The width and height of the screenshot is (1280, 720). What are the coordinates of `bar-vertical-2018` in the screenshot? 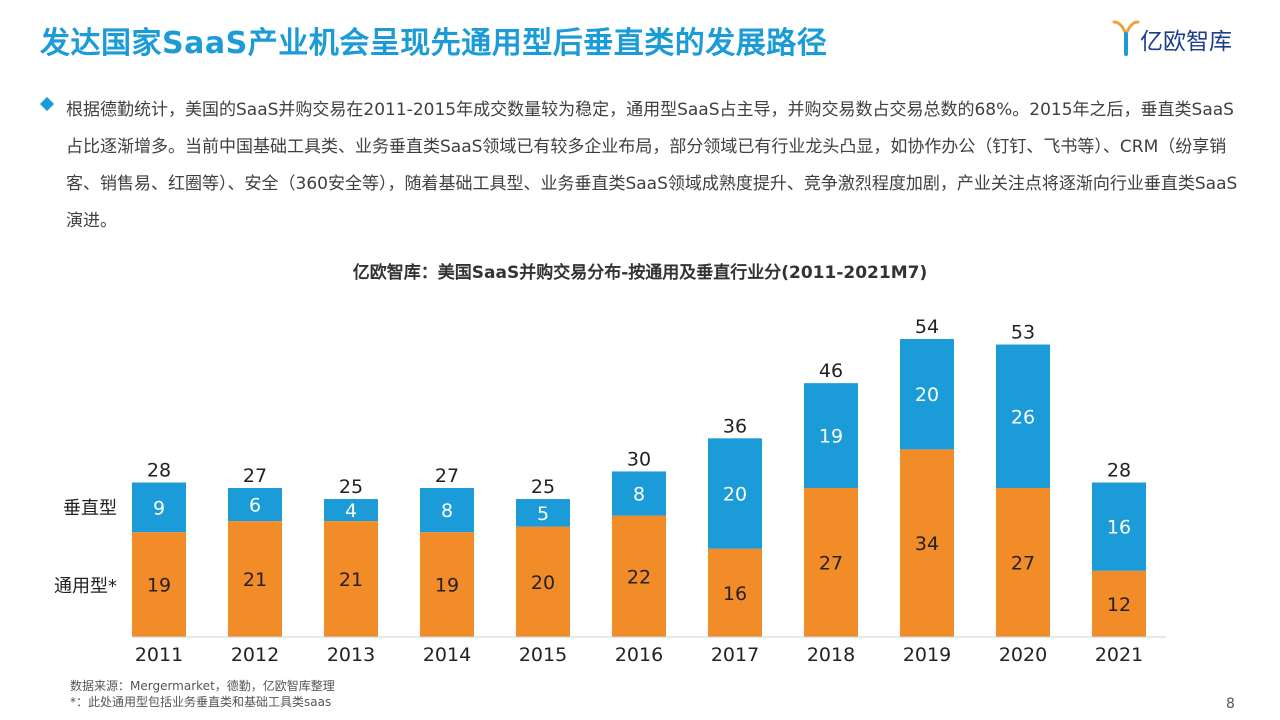 It's located at (831, 435).